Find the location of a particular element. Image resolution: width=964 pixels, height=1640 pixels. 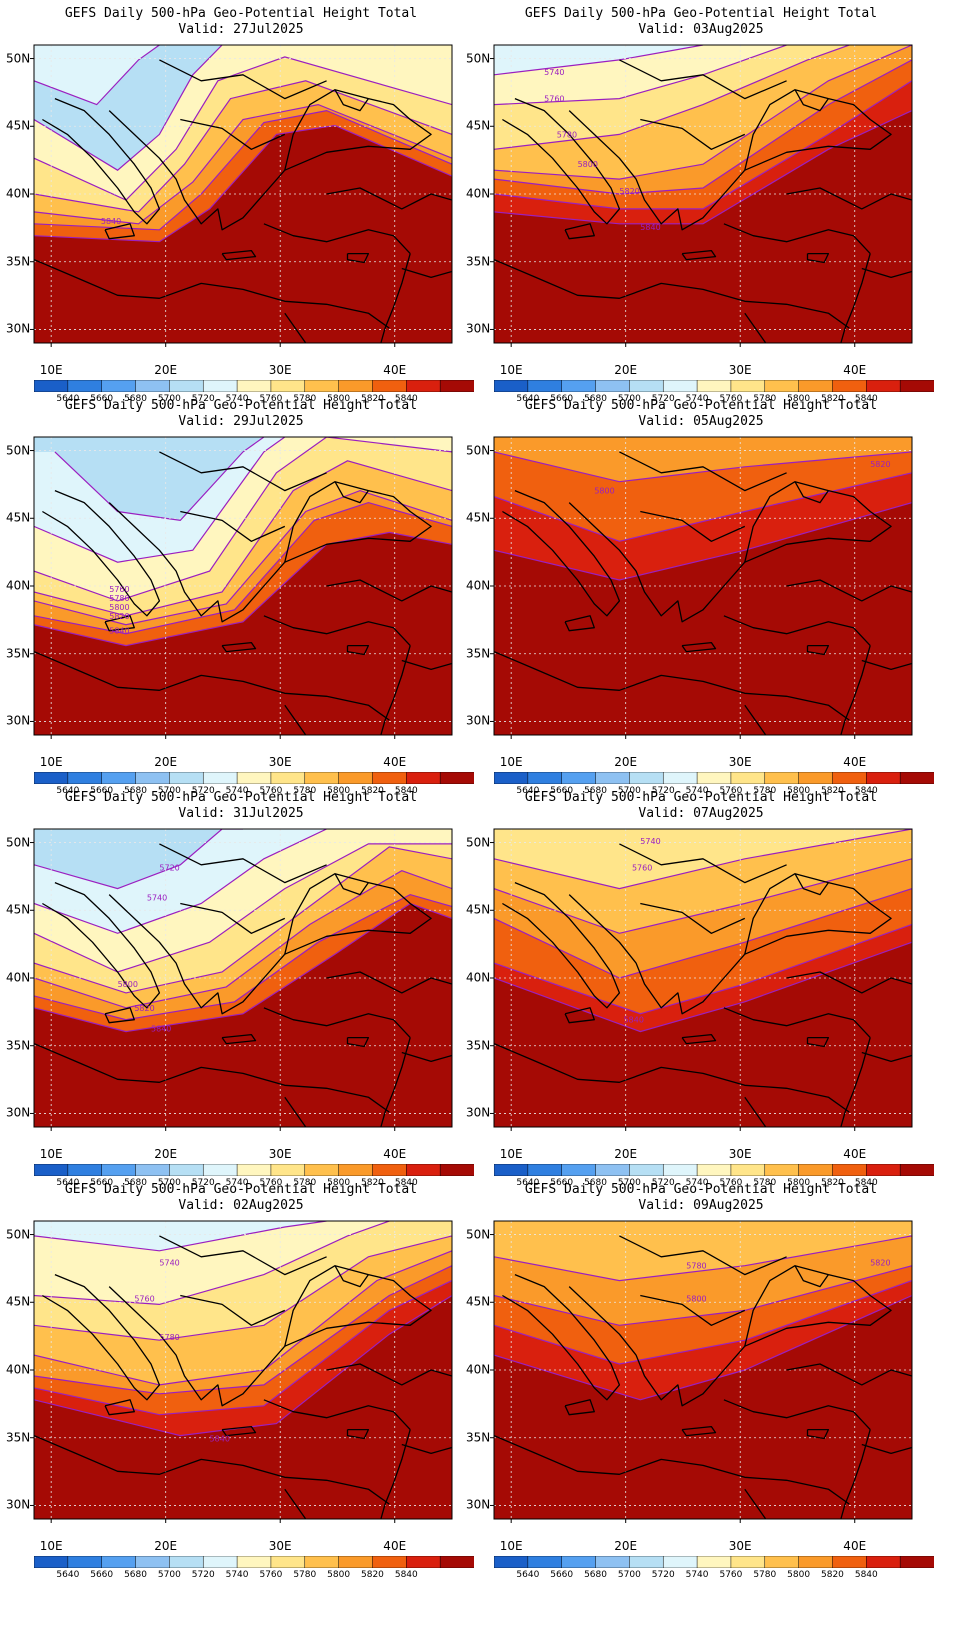

colorbar-label: 5740 is located at coordinates (237, 1183).